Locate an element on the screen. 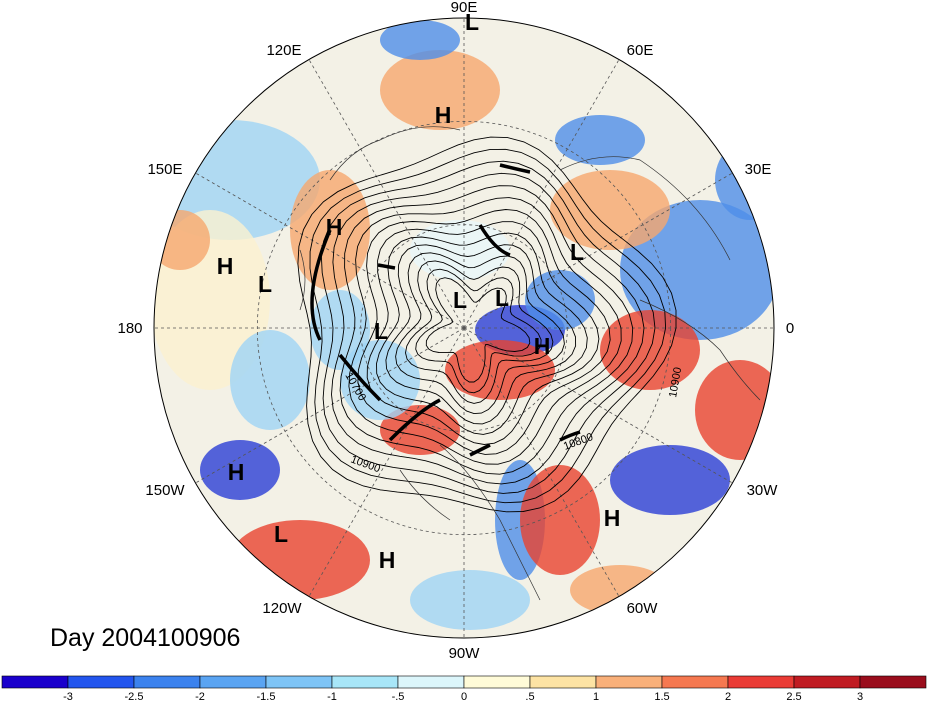 This screenshot has height=702, width=928. colorbar-tick-label: 2 is located at coordinates (728, 696).